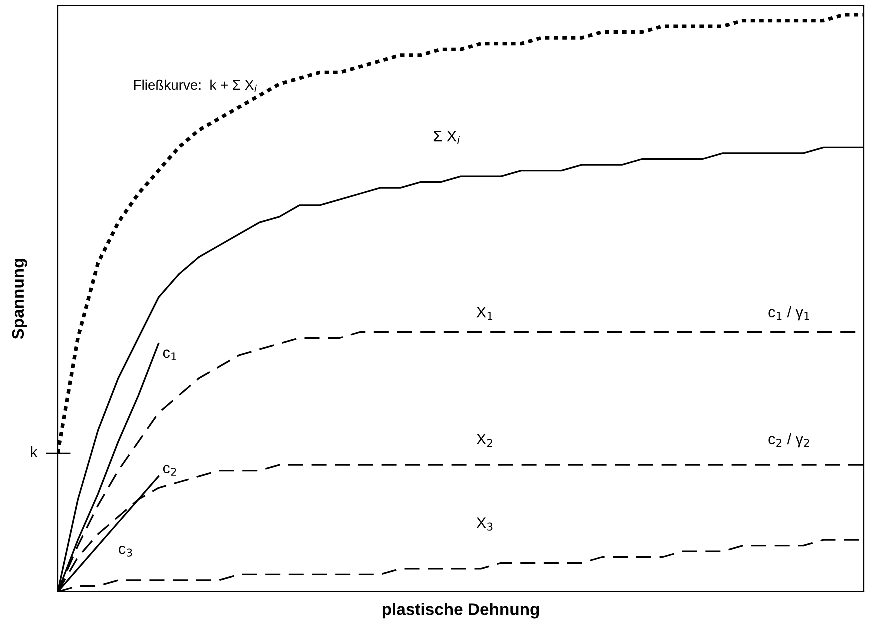 The width and height of the screenshot is (874, 632). I want to click on text: k, so click(34, 452).